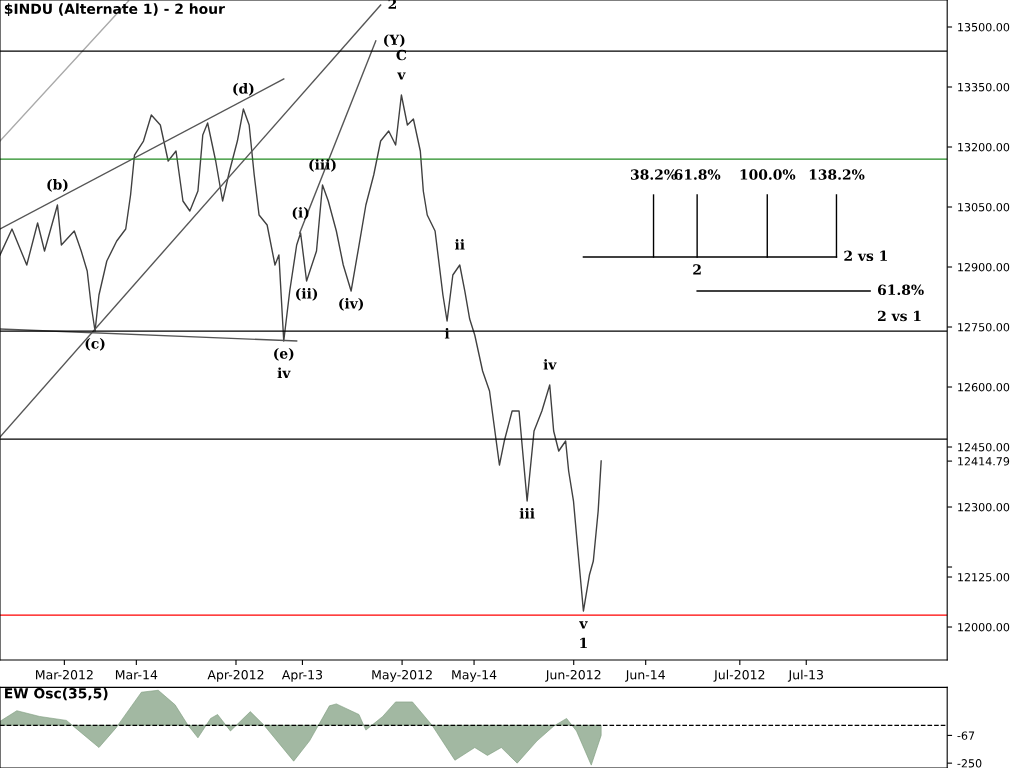  I want to click on y-tick-label: 12900.00, so click(984, 267).